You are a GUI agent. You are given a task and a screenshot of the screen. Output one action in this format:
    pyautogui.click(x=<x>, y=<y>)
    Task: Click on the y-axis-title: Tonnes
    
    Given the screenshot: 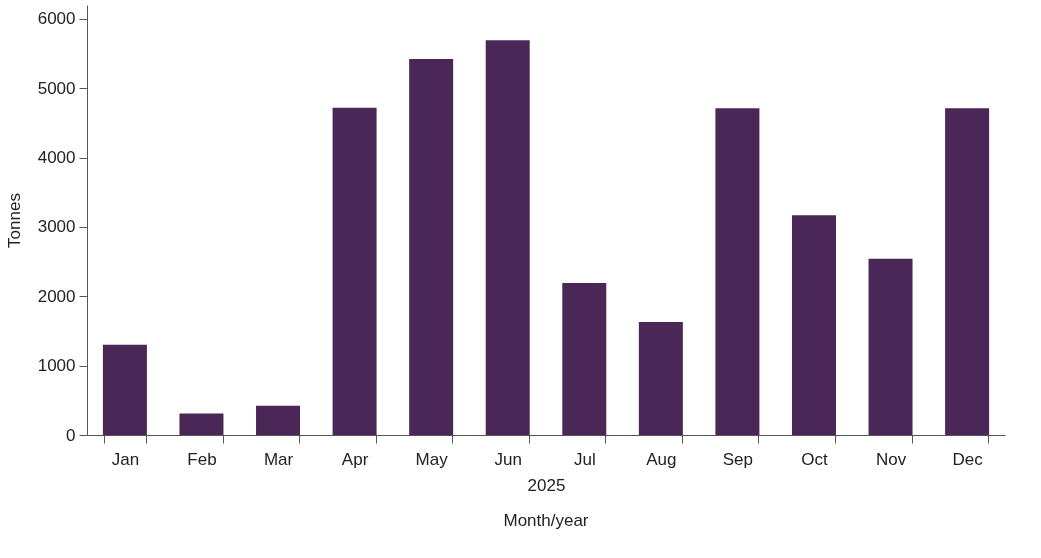 What is the action you would take?
    pyautogui.click(x=14, y=220)
    